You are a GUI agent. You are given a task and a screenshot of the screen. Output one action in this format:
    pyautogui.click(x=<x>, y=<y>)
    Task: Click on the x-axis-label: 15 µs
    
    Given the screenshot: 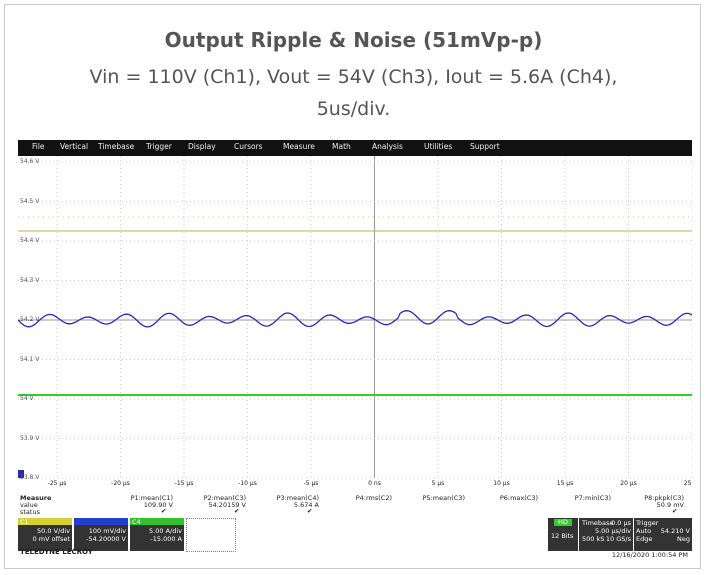 What is the action you would take?
    pyautogui.click(x=565, y=483)
    